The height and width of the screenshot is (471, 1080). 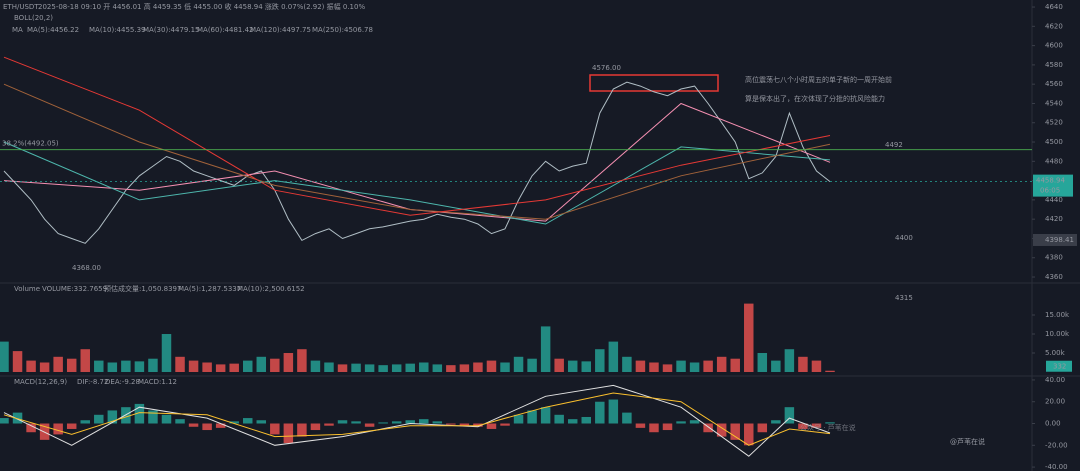 I want to click on y-tick-label: 4480, so click(x=1054, y=161).